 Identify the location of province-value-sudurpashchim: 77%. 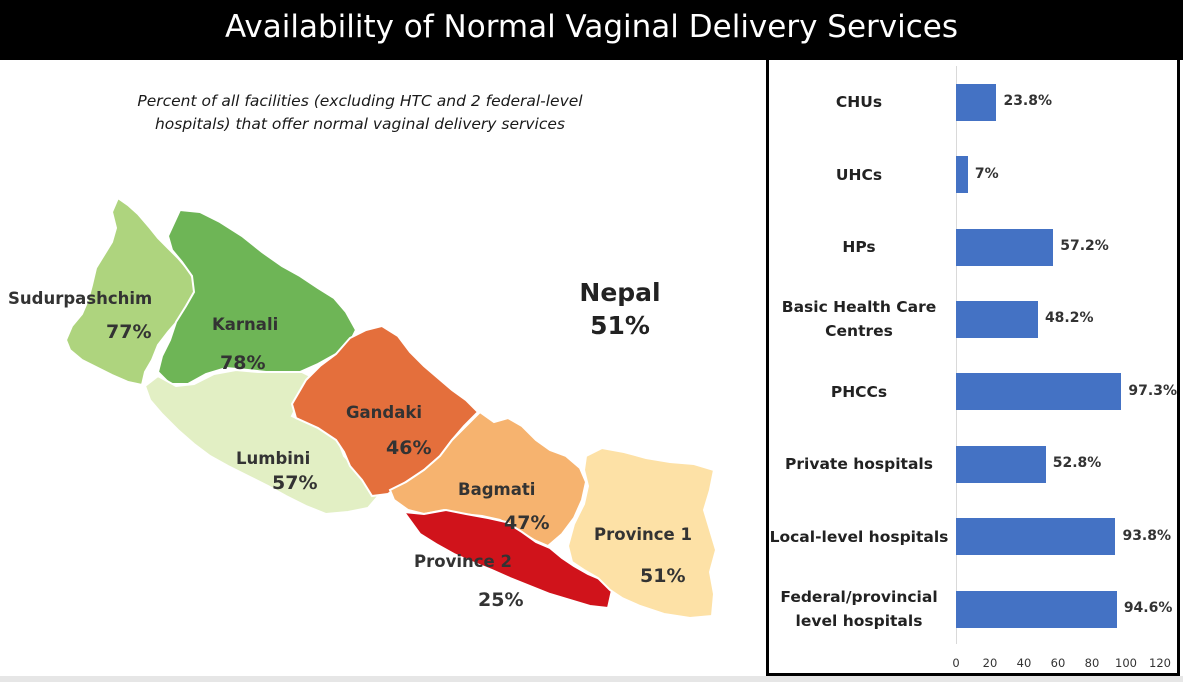
(129, 332).